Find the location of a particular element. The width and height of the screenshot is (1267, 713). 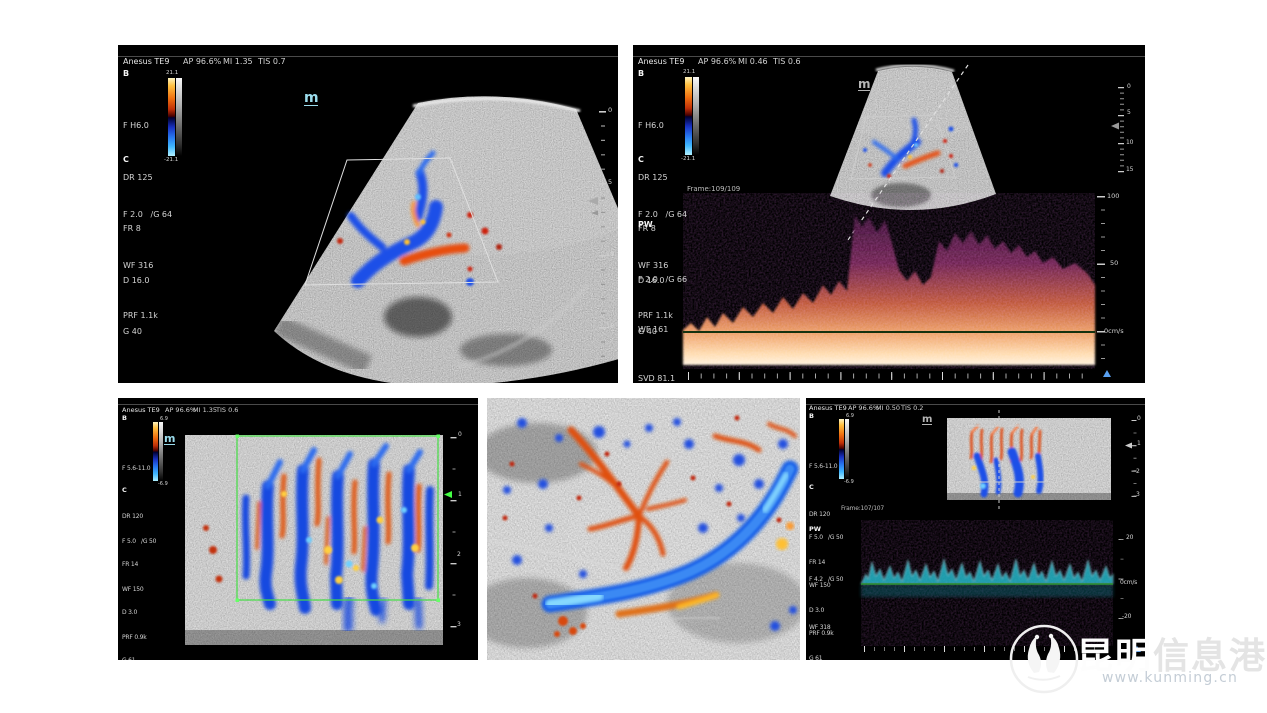

frame-counter: Frame:107/107 is located at coordinates (863, 508).